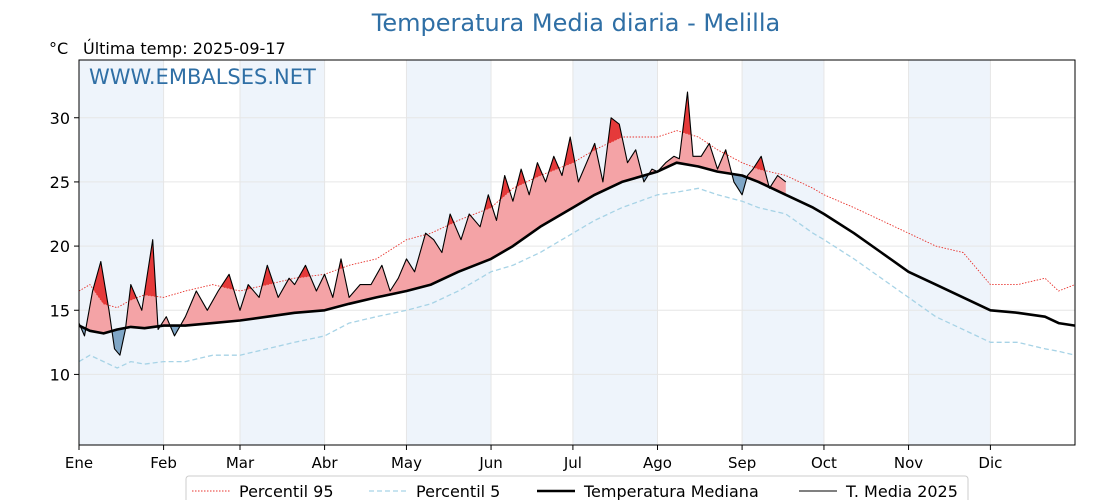  What do you see at coordinates (901, 491) in the screenshot?
I see `legend-label-t-media-2025: T. Media 2025` at bounding box center [901, 491].